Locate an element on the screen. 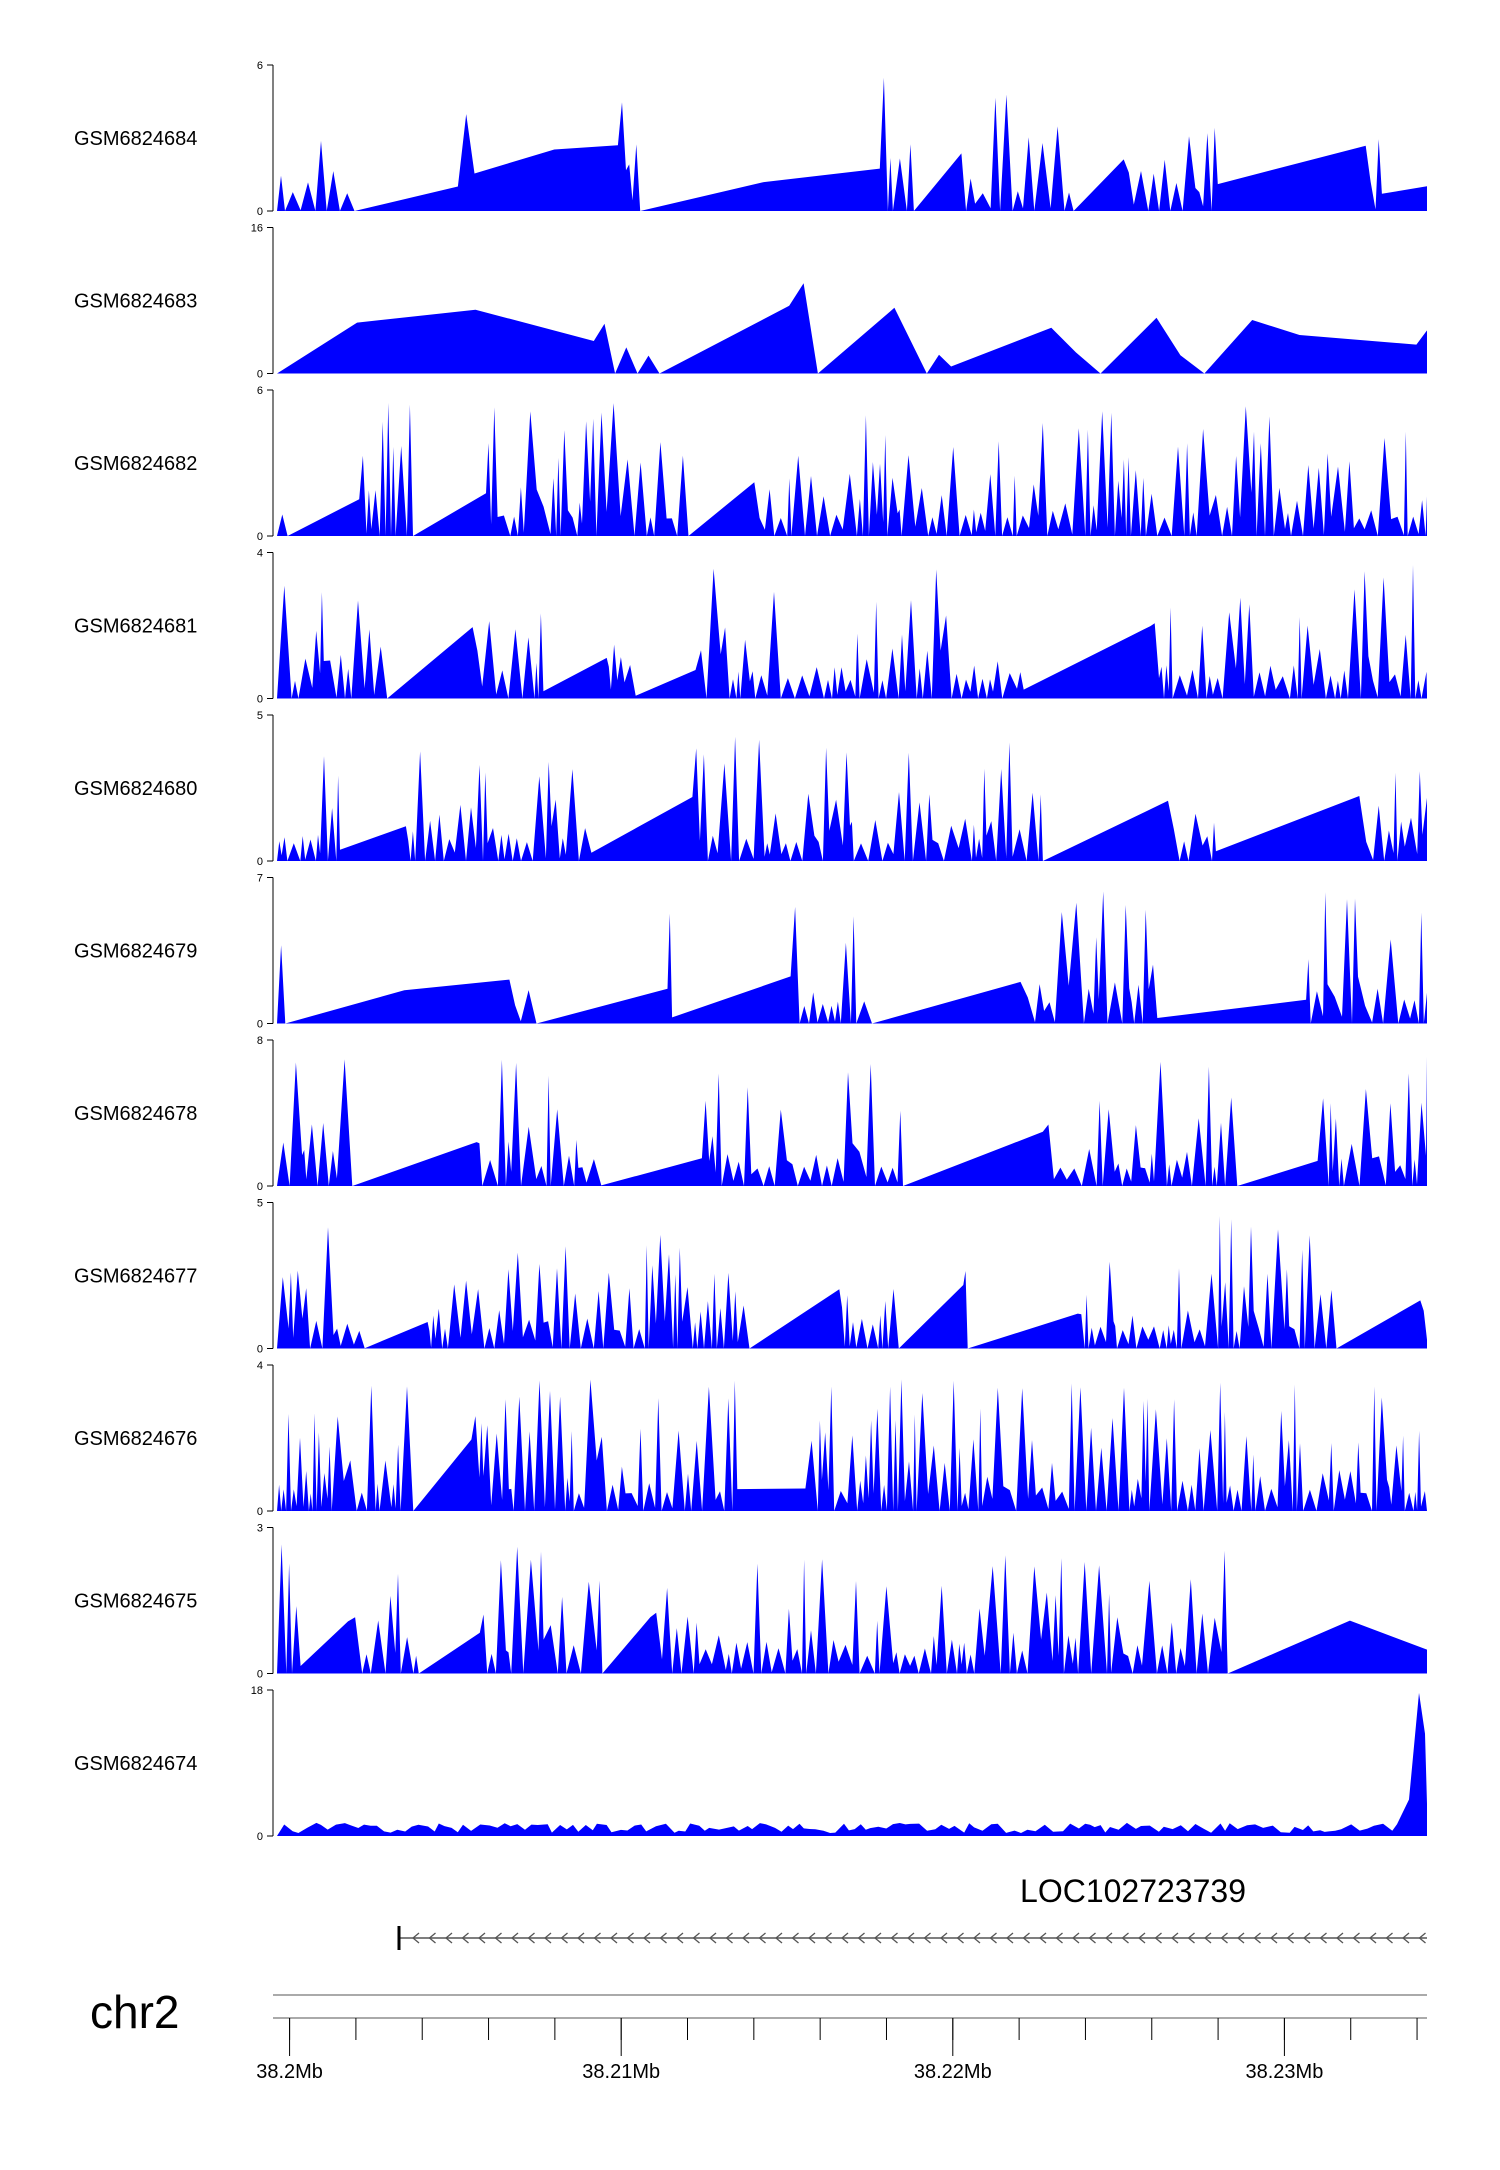 This screenshot has height=2170, width=1500. track-GSM6824677: GSM6824677 5 0 is located at coordinates (750, 1277).